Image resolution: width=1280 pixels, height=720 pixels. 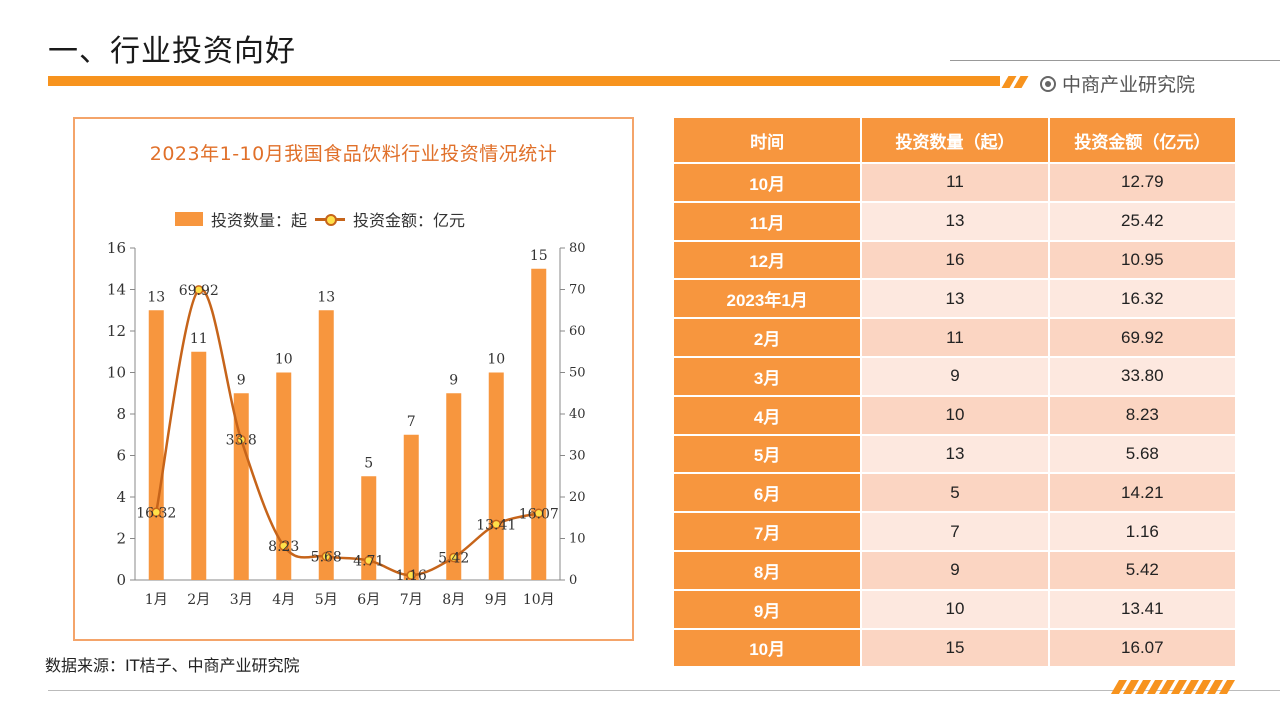 I want to click on table-row: 10月 15 16.07, so click(x=956, y=648).